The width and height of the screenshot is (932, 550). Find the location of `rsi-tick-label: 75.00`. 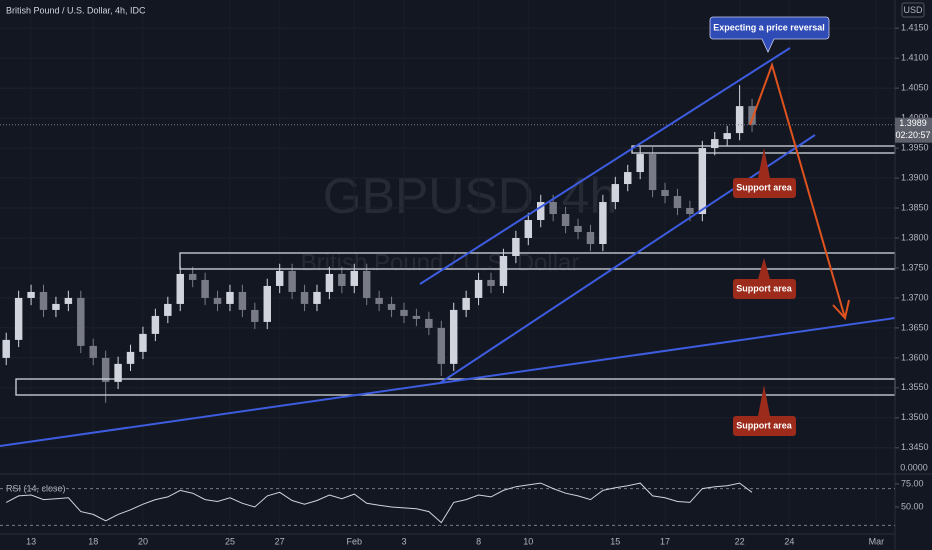

rsi-tick-label: 75.00 is located at coordinates (912, 483).